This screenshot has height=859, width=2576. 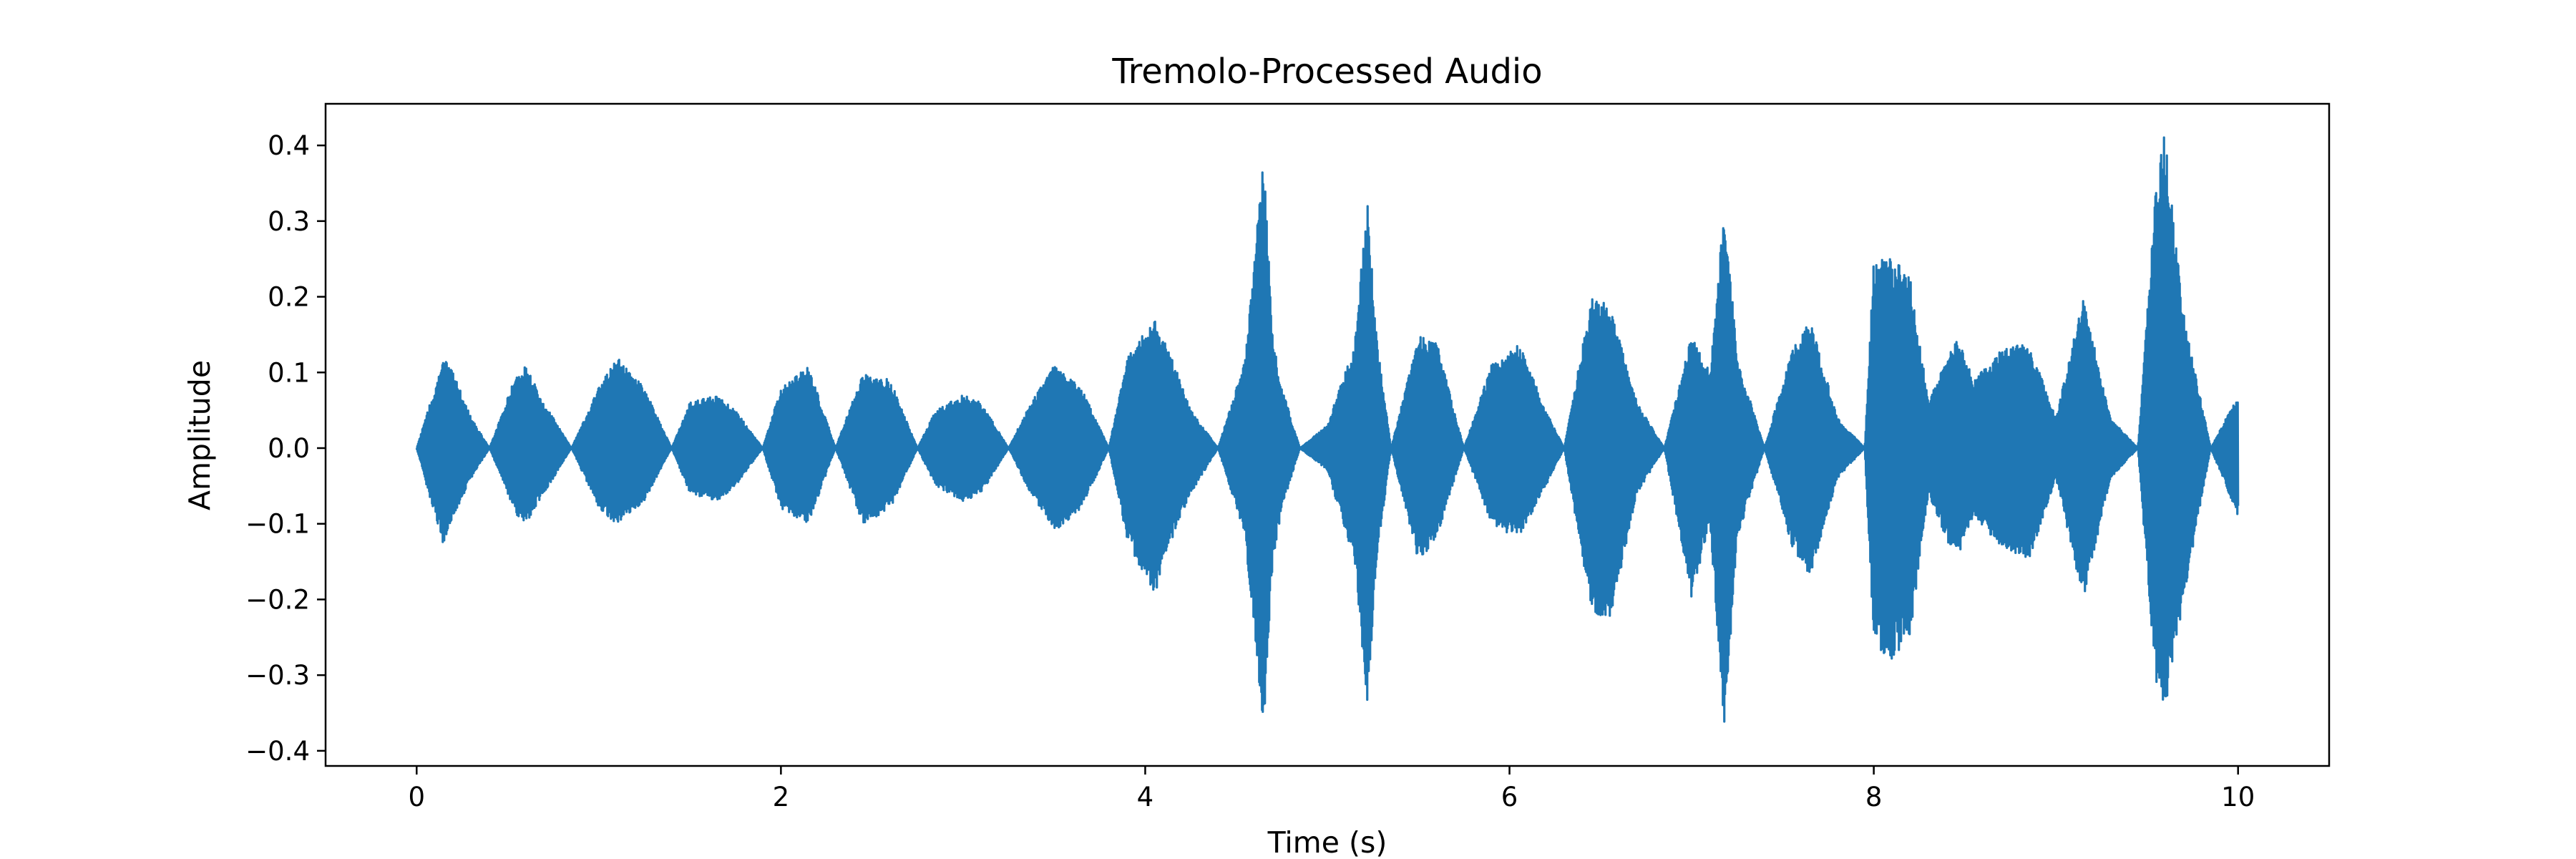 What do you see at coordinates (289, 448) in the screenshot?
I see `y-tick-label: 0.0` at bounding box center [289, 448].